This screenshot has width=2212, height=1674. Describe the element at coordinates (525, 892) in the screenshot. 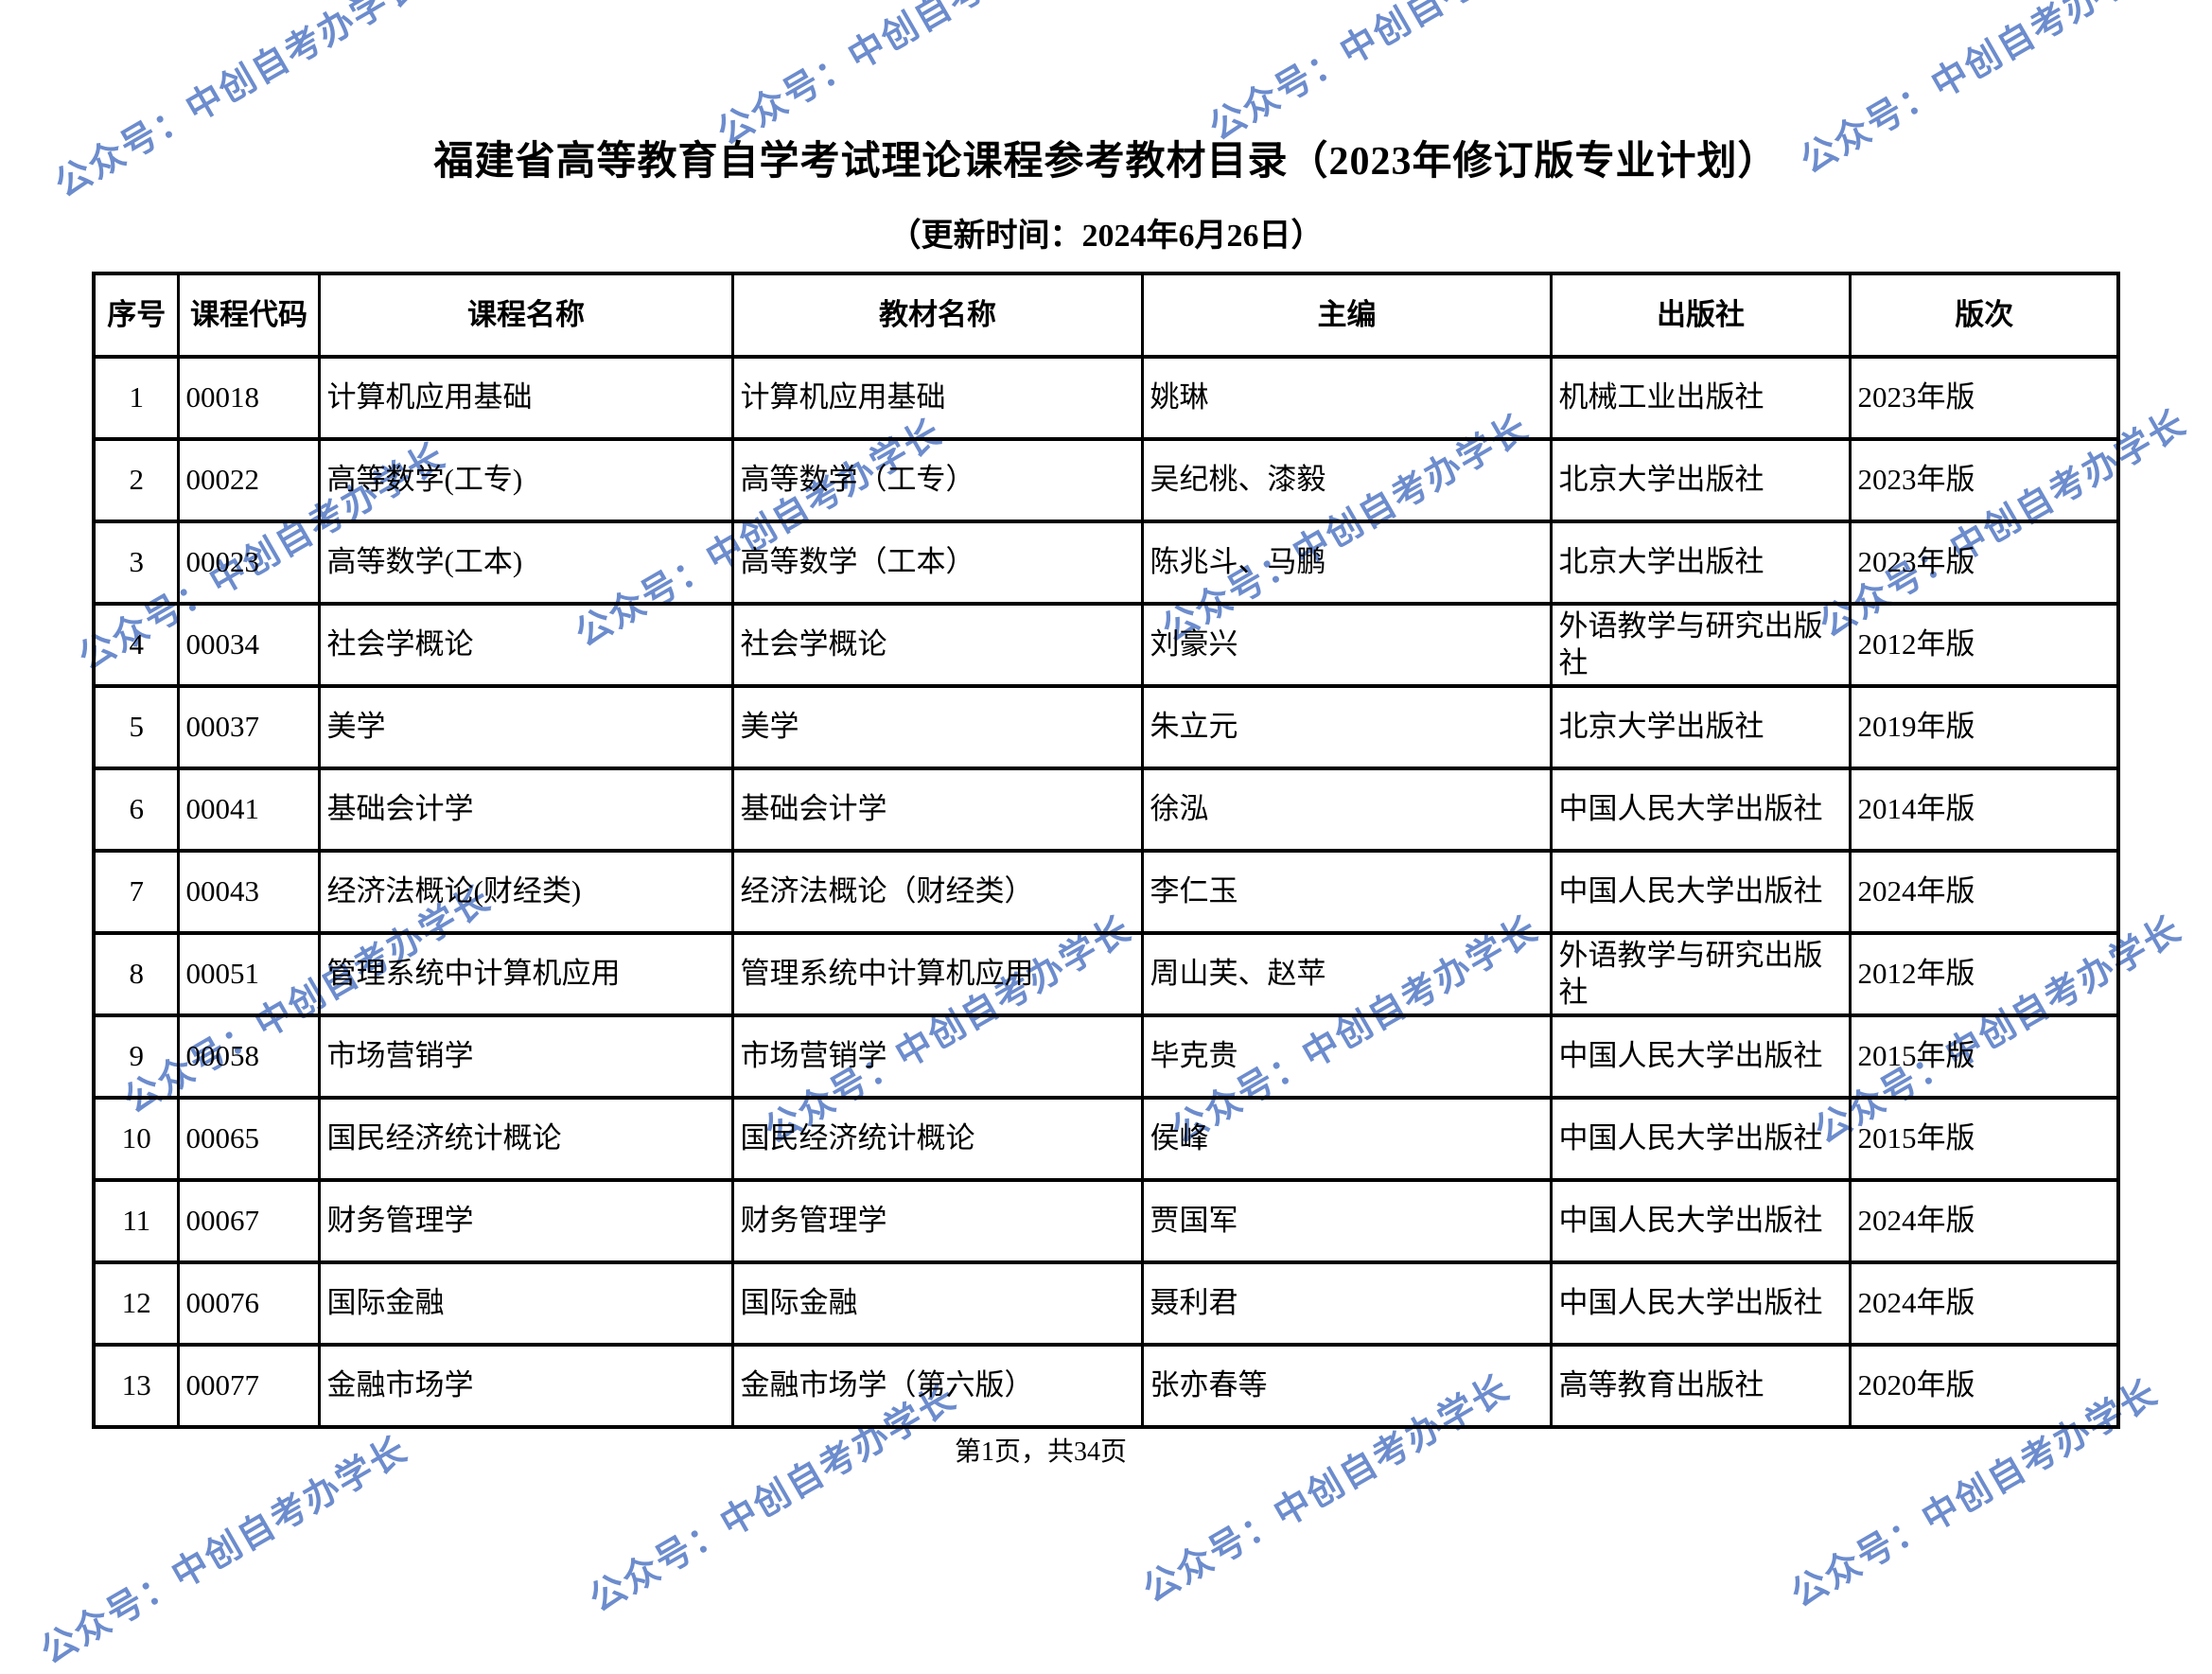

I see `cell-course-name: 经济法概论(财经类)` at that location.